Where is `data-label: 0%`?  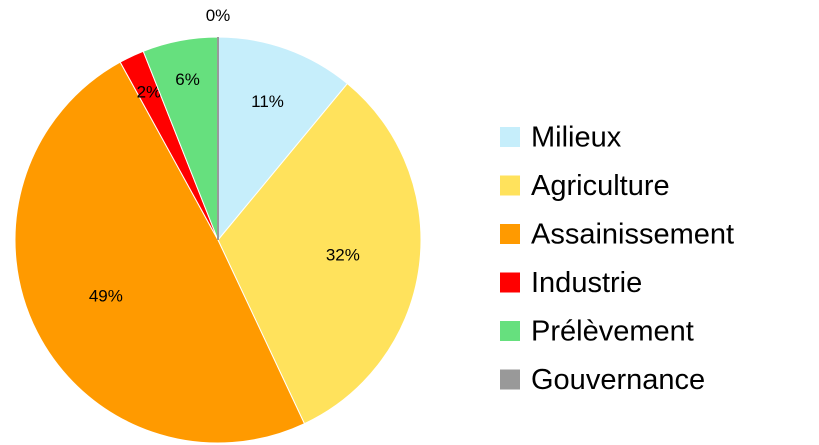 data-label: 0% is located at coordinates (218, 15).